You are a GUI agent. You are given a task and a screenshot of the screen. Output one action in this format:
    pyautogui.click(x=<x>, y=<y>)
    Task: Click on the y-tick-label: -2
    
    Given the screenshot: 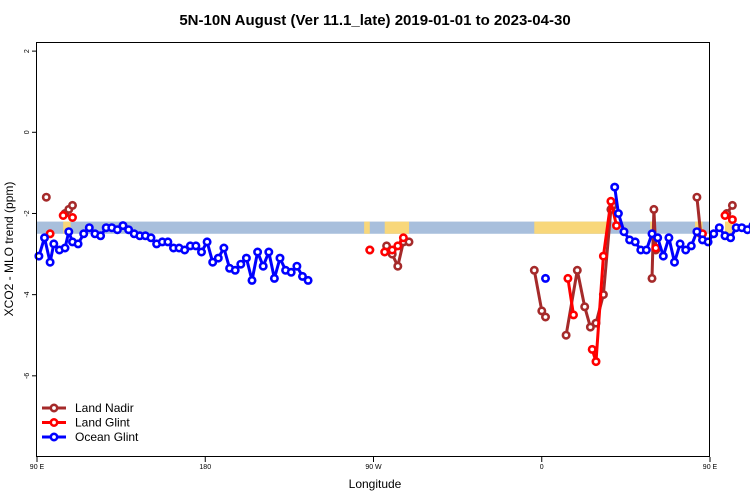 What is the action you would take?
    pyautogui.click(x=27, y=213)
    